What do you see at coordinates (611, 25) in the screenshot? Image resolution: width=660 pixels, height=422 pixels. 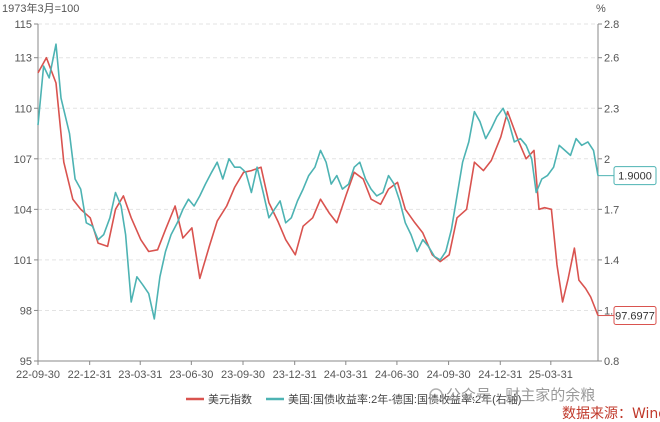 I see `right-y-tick-label: 2.8` at bounding box center [611, 25].